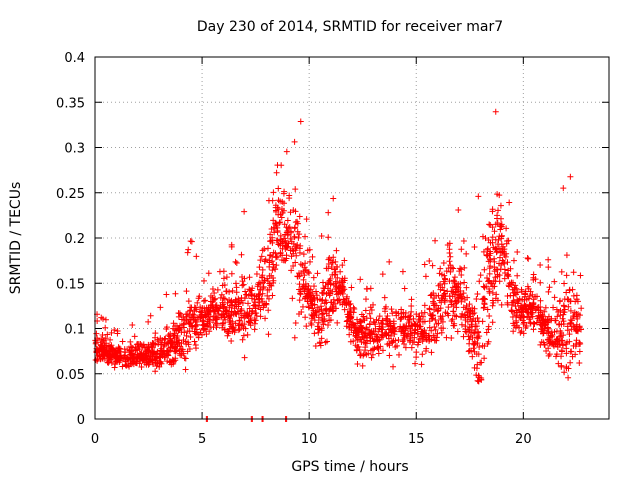 Image resolution: width=640 pixels, height=480 pixels. Describe the element at coordinates (74, 58) in the screenshot. I see `y-tick-label: 0.4` at that location.